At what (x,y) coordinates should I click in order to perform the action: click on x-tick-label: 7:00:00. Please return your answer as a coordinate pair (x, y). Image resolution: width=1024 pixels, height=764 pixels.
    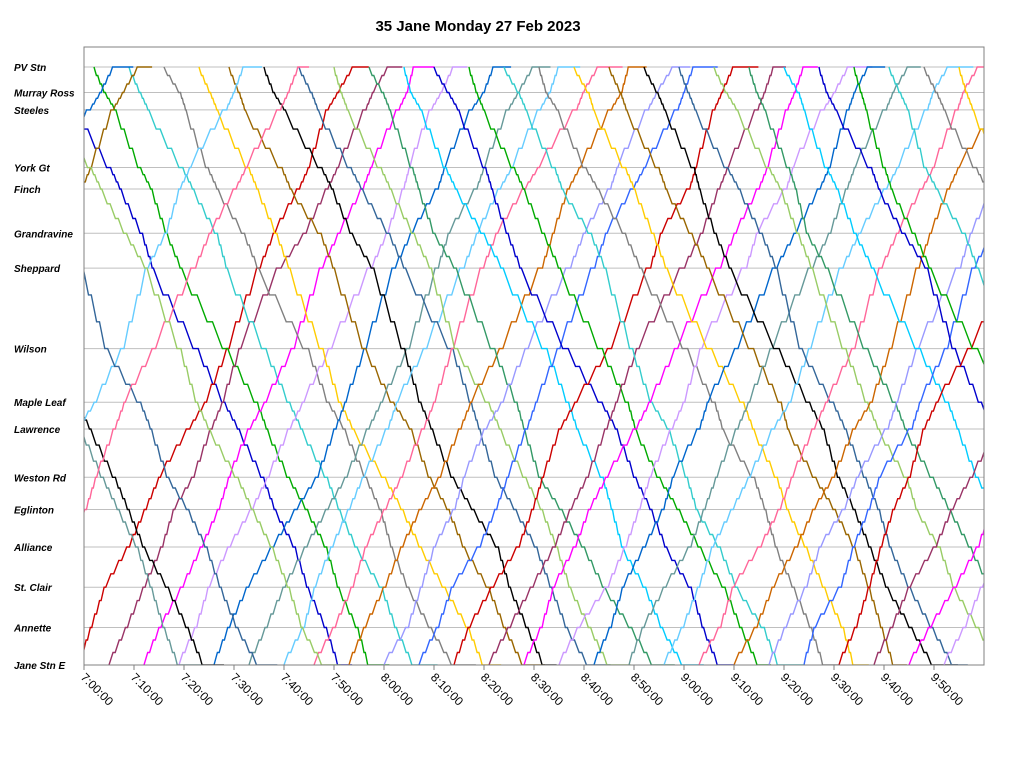
    Looking at the image, I should click on (97, 689).